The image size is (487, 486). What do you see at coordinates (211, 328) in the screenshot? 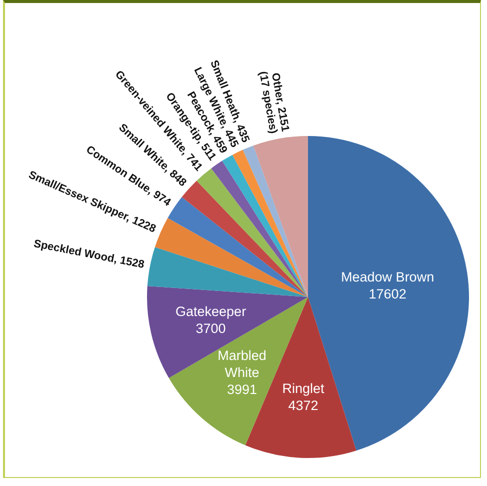
I see `data-label: 3700` at bounding box center [211, 328].